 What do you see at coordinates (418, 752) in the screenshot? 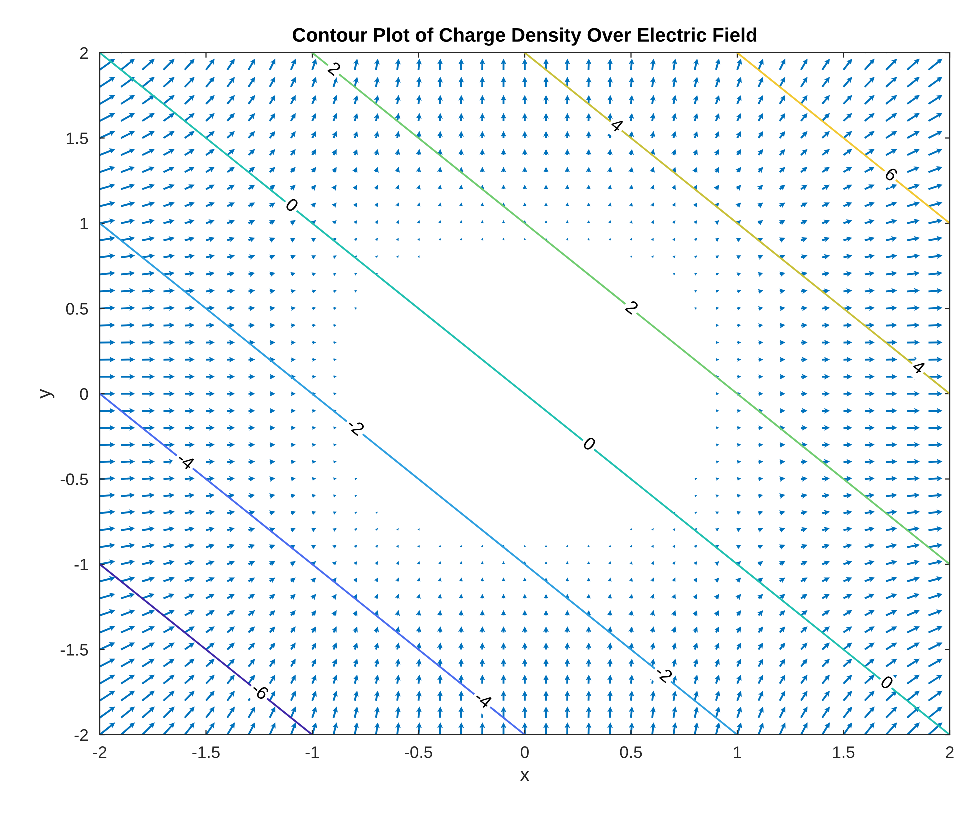
I see `x-tick-label: -0.5` at bounding box center [418, 752].